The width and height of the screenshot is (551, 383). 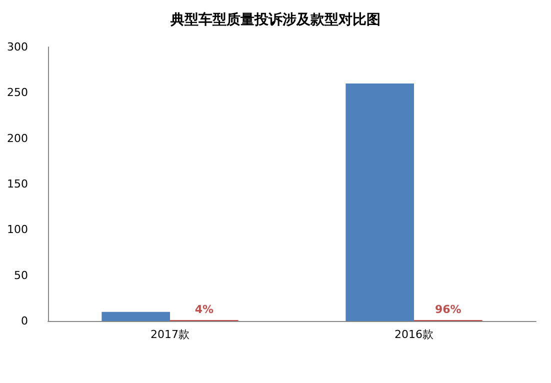 I want to click on data-label: 96%, so click(x=448, y=309).